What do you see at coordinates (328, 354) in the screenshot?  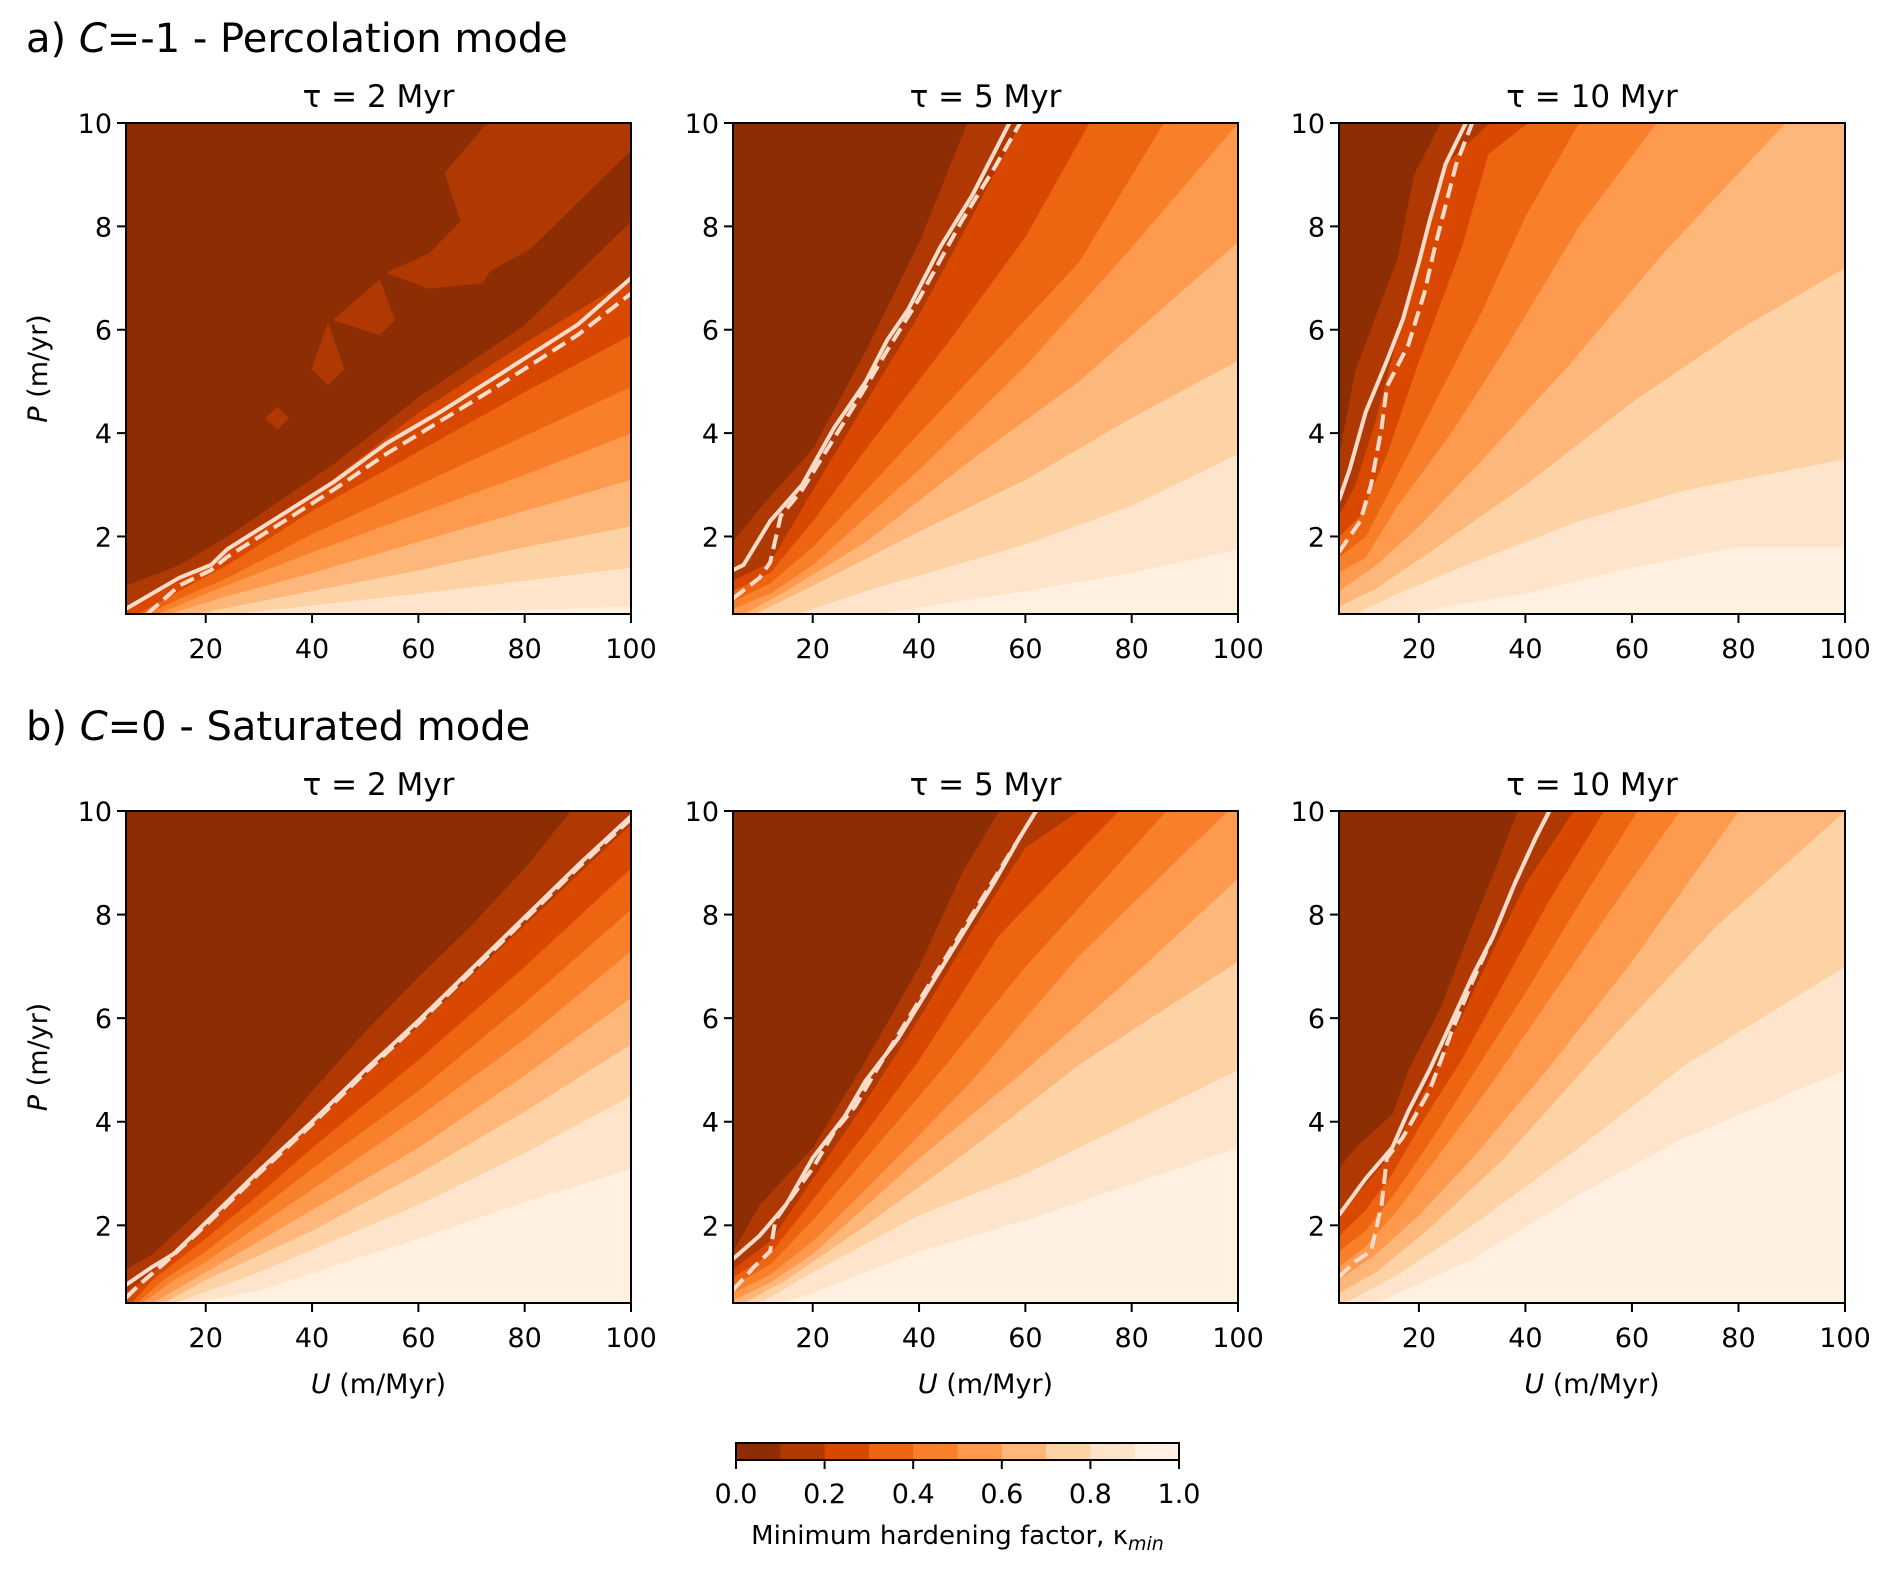 I see `contour-island` at bounding box center [328, 354].